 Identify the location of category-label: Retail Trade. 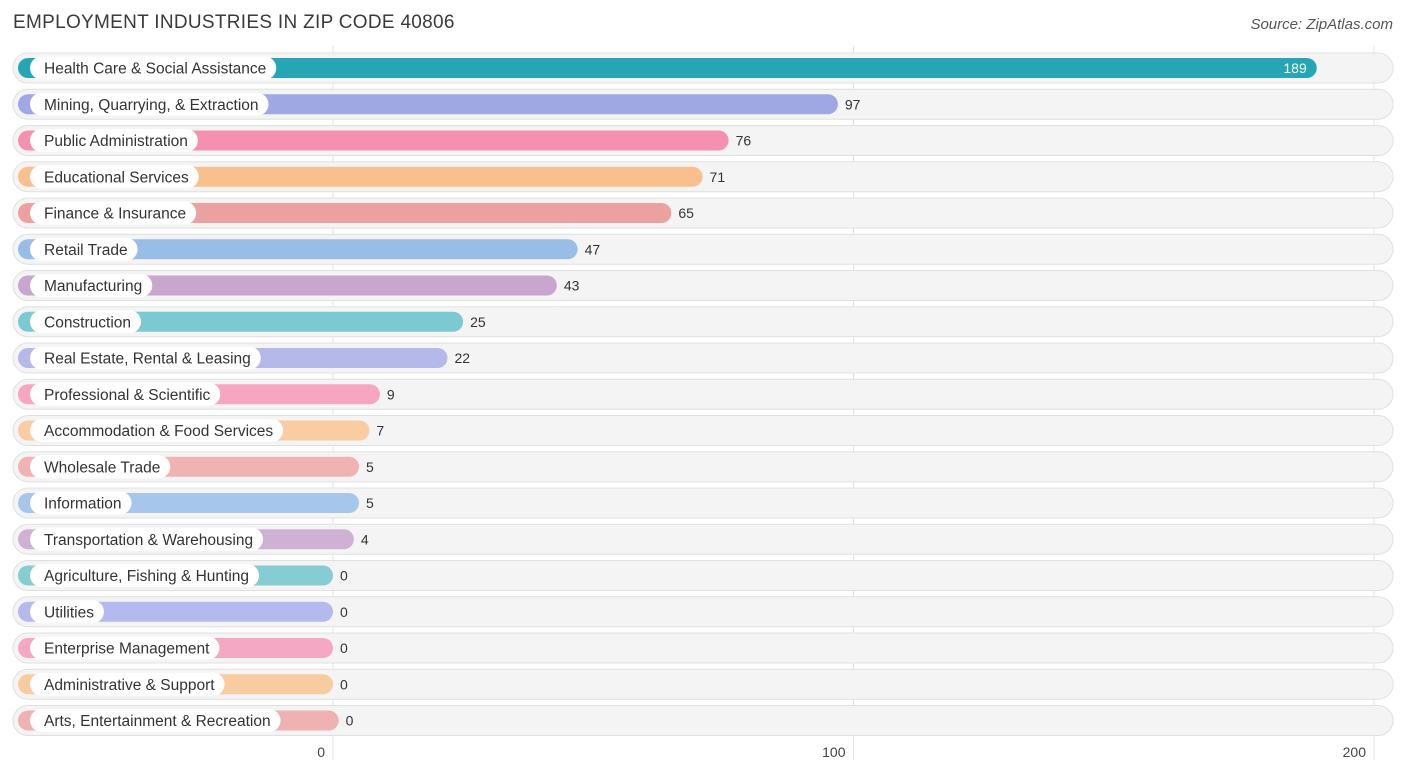
(86, 250).